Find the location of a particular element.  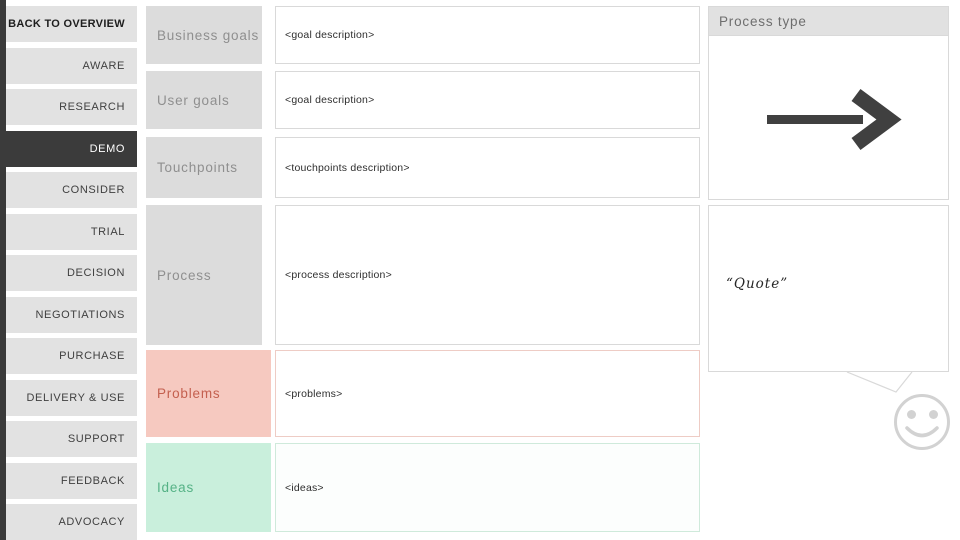

sidebar-item-advocacy: ADVOCACY is located at coordinates (71, 522).